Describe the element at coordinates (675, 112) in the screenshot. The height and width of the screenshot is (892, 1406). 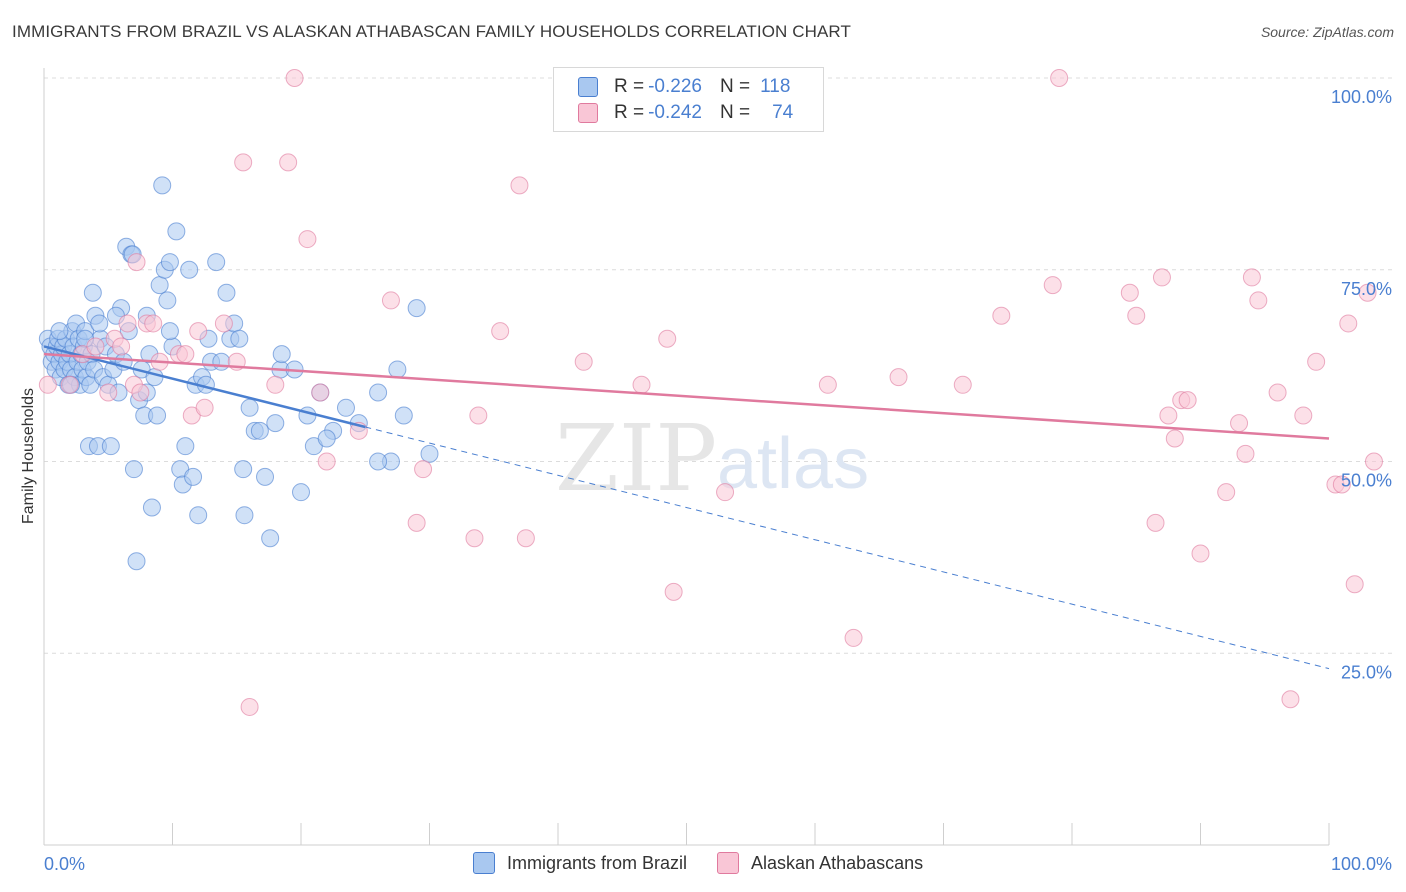
I see `legend-r-value: -0.242` at that location.